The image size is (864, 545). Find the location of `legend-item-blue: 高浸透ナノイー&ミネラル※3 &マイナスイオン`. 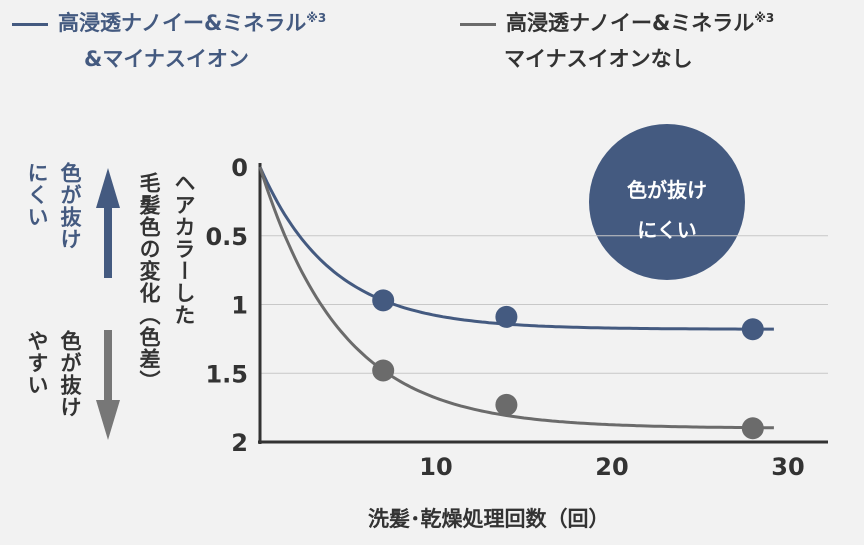

legend-item-blue: 高浸透ナノイー&ミネラル※3 &マイナスイオン is located at coordinates (169, 38).